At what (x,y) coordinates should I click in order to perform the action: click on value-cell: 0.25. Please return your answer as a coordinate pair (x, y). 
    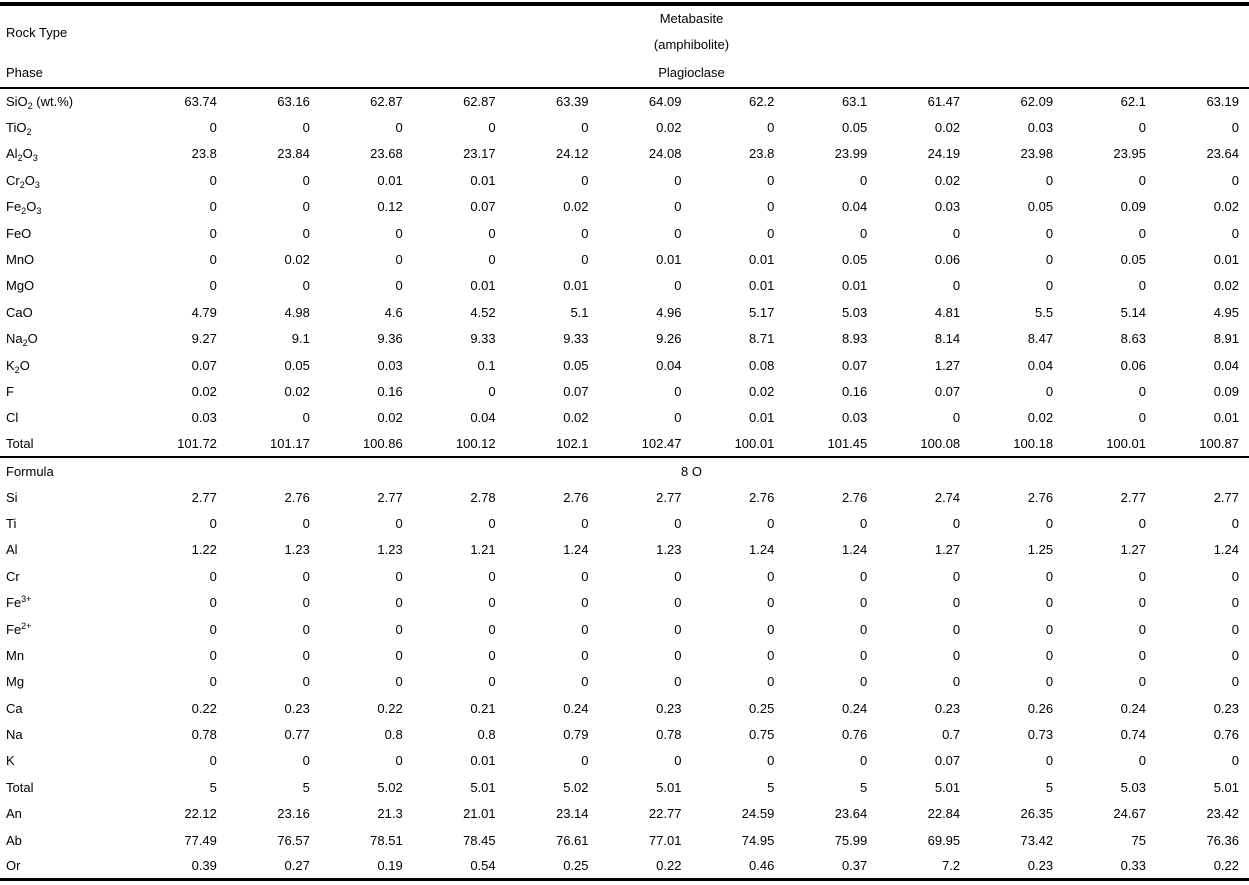
    Looking at the image, I should click on (762, 708).